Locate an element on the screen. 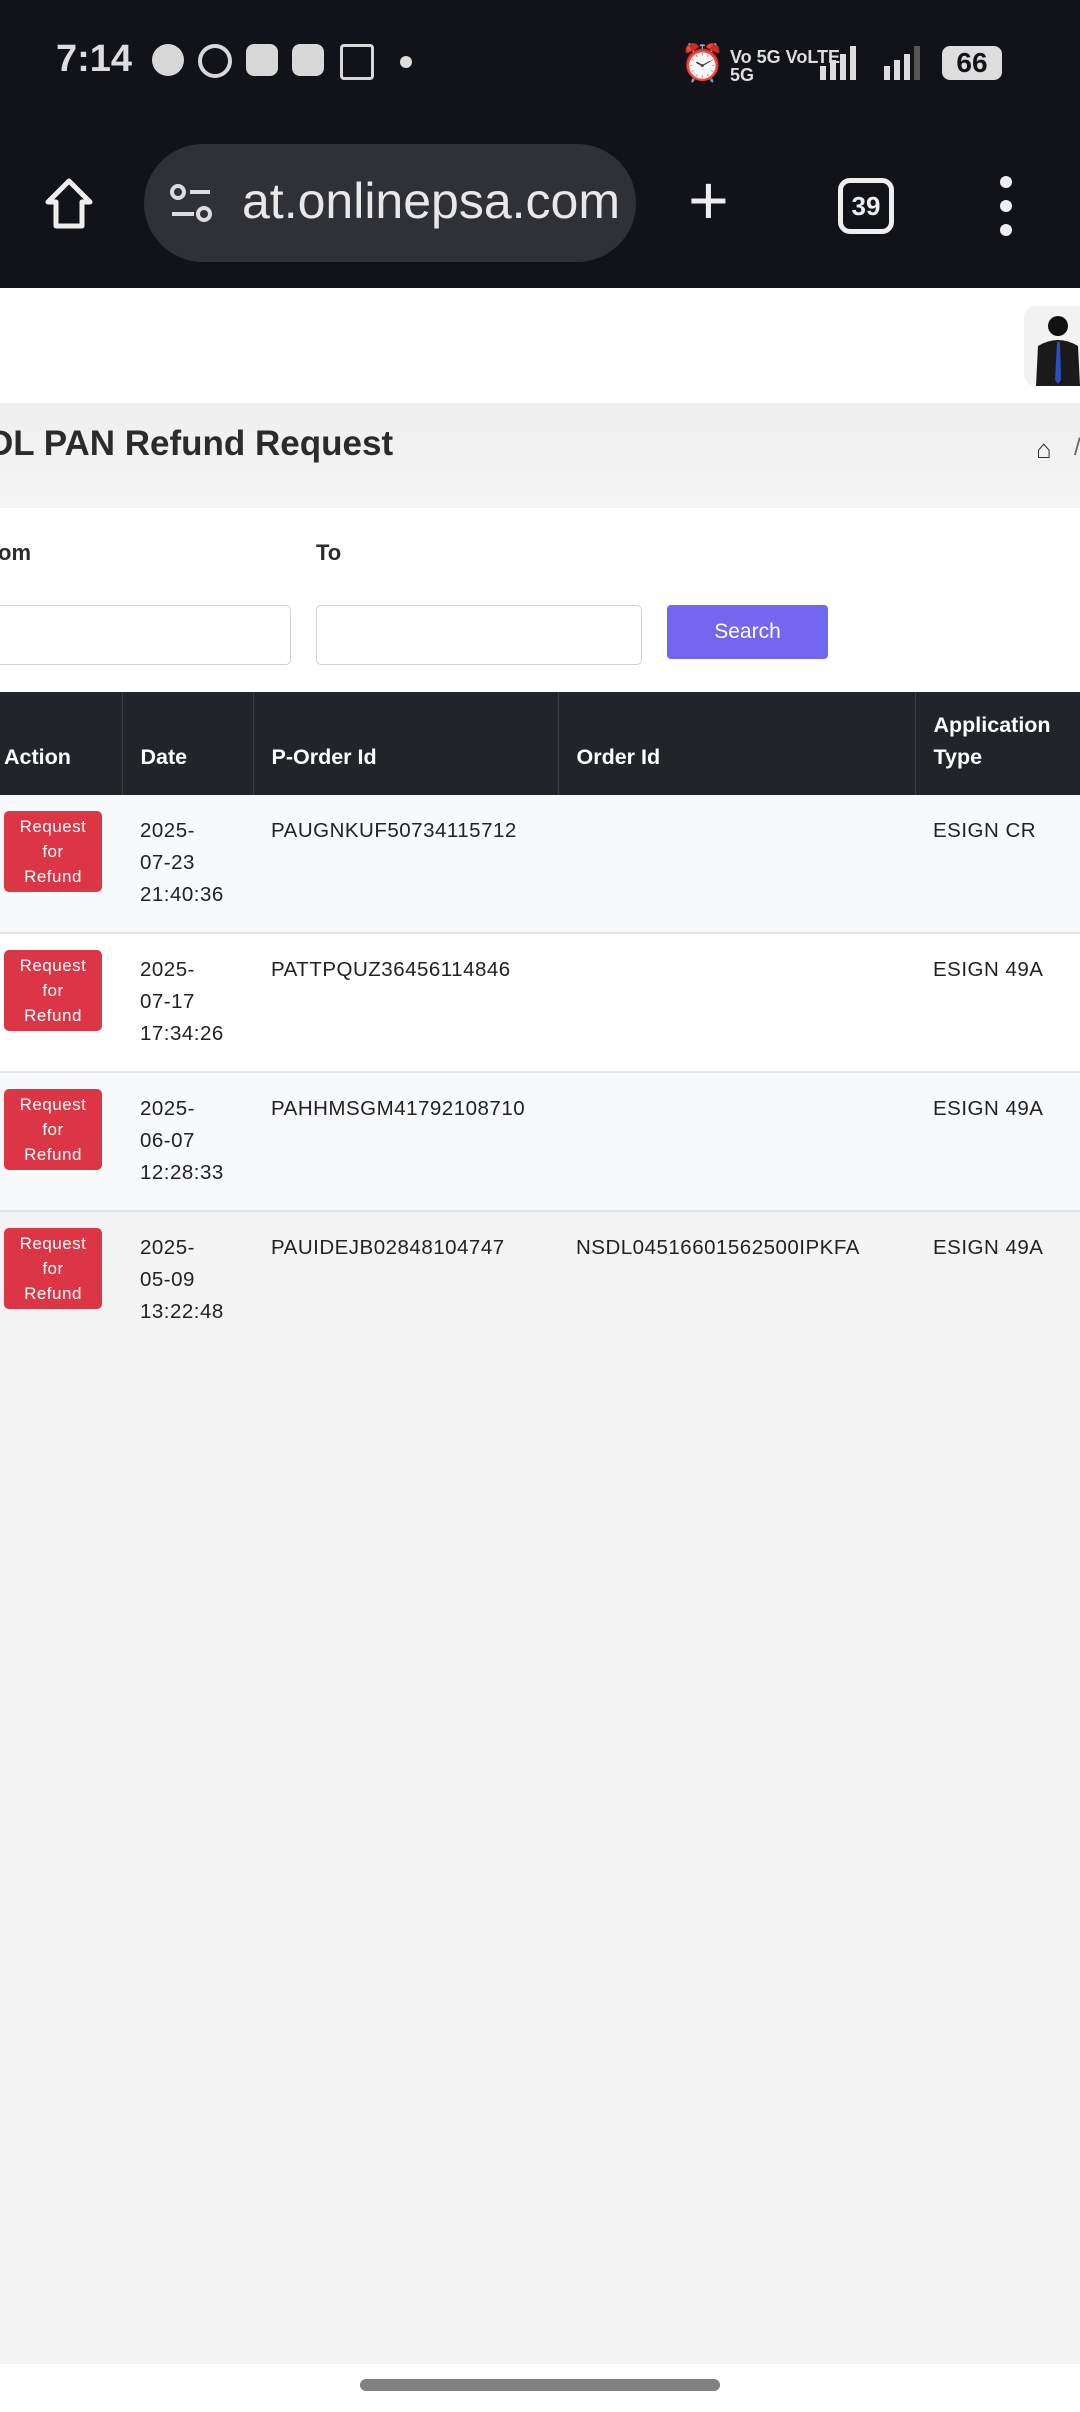  url-text: at.onlinepsa.com is located at coordinates (431, 201).